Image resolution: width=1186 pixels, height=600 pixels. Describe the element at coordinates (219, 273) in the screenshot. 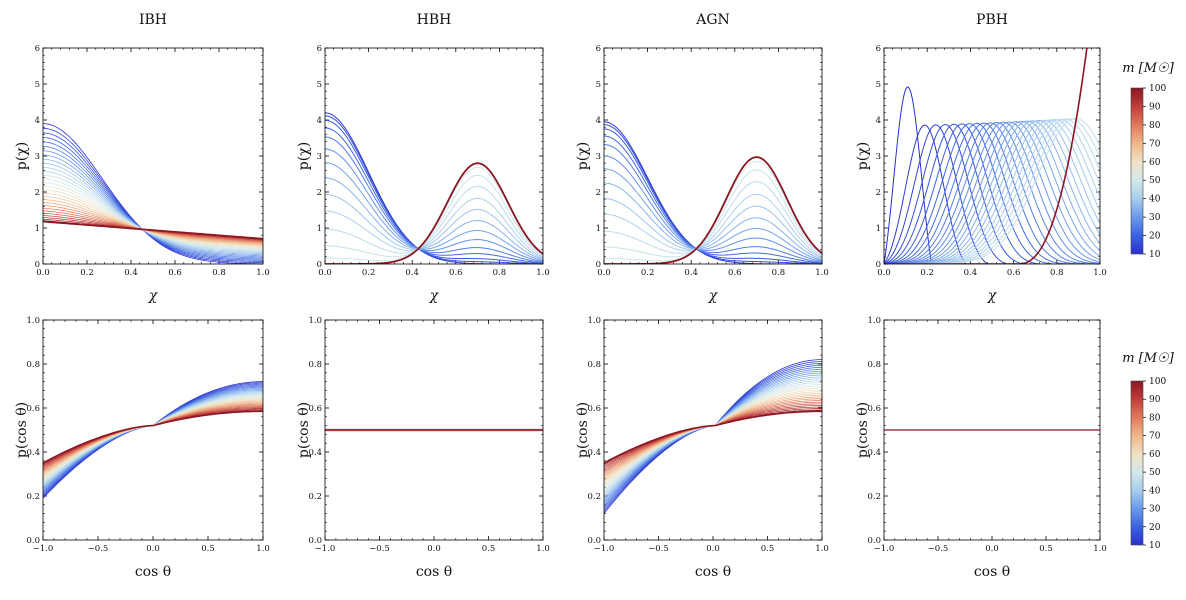

I see `x-tick-label: 0.8` at that location.